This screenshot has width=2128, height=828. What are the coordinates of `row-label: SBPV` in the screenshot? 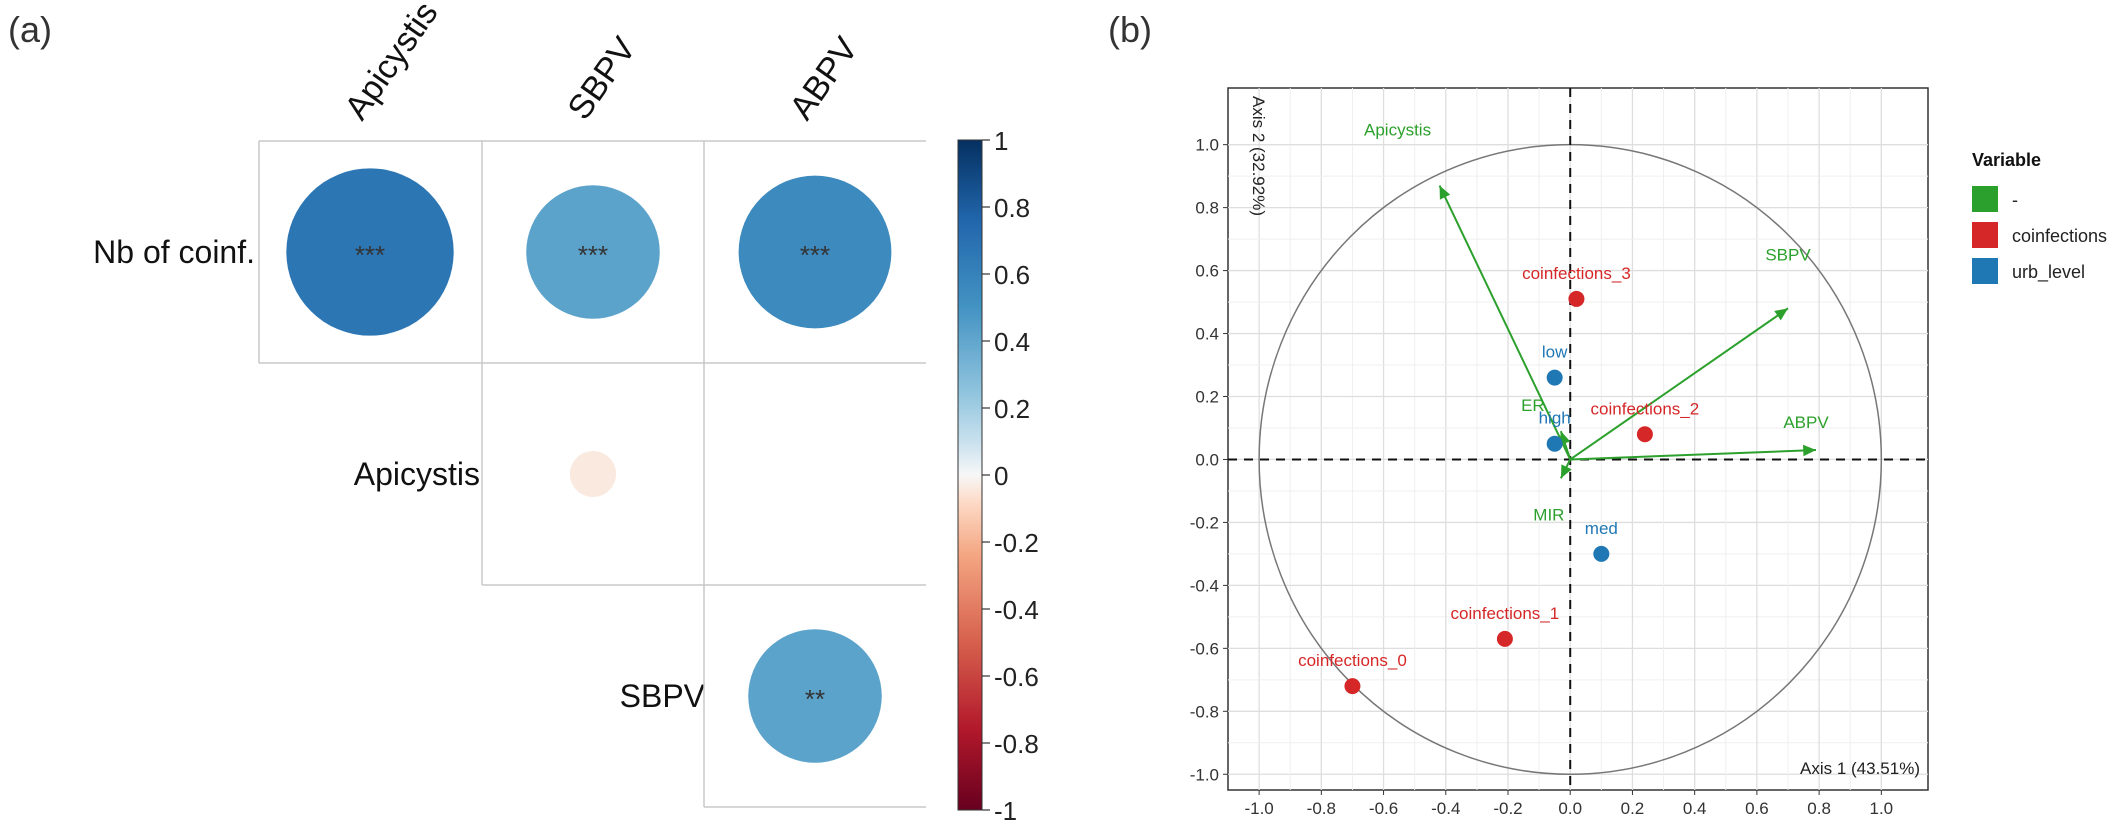 It's located at (663, 696).